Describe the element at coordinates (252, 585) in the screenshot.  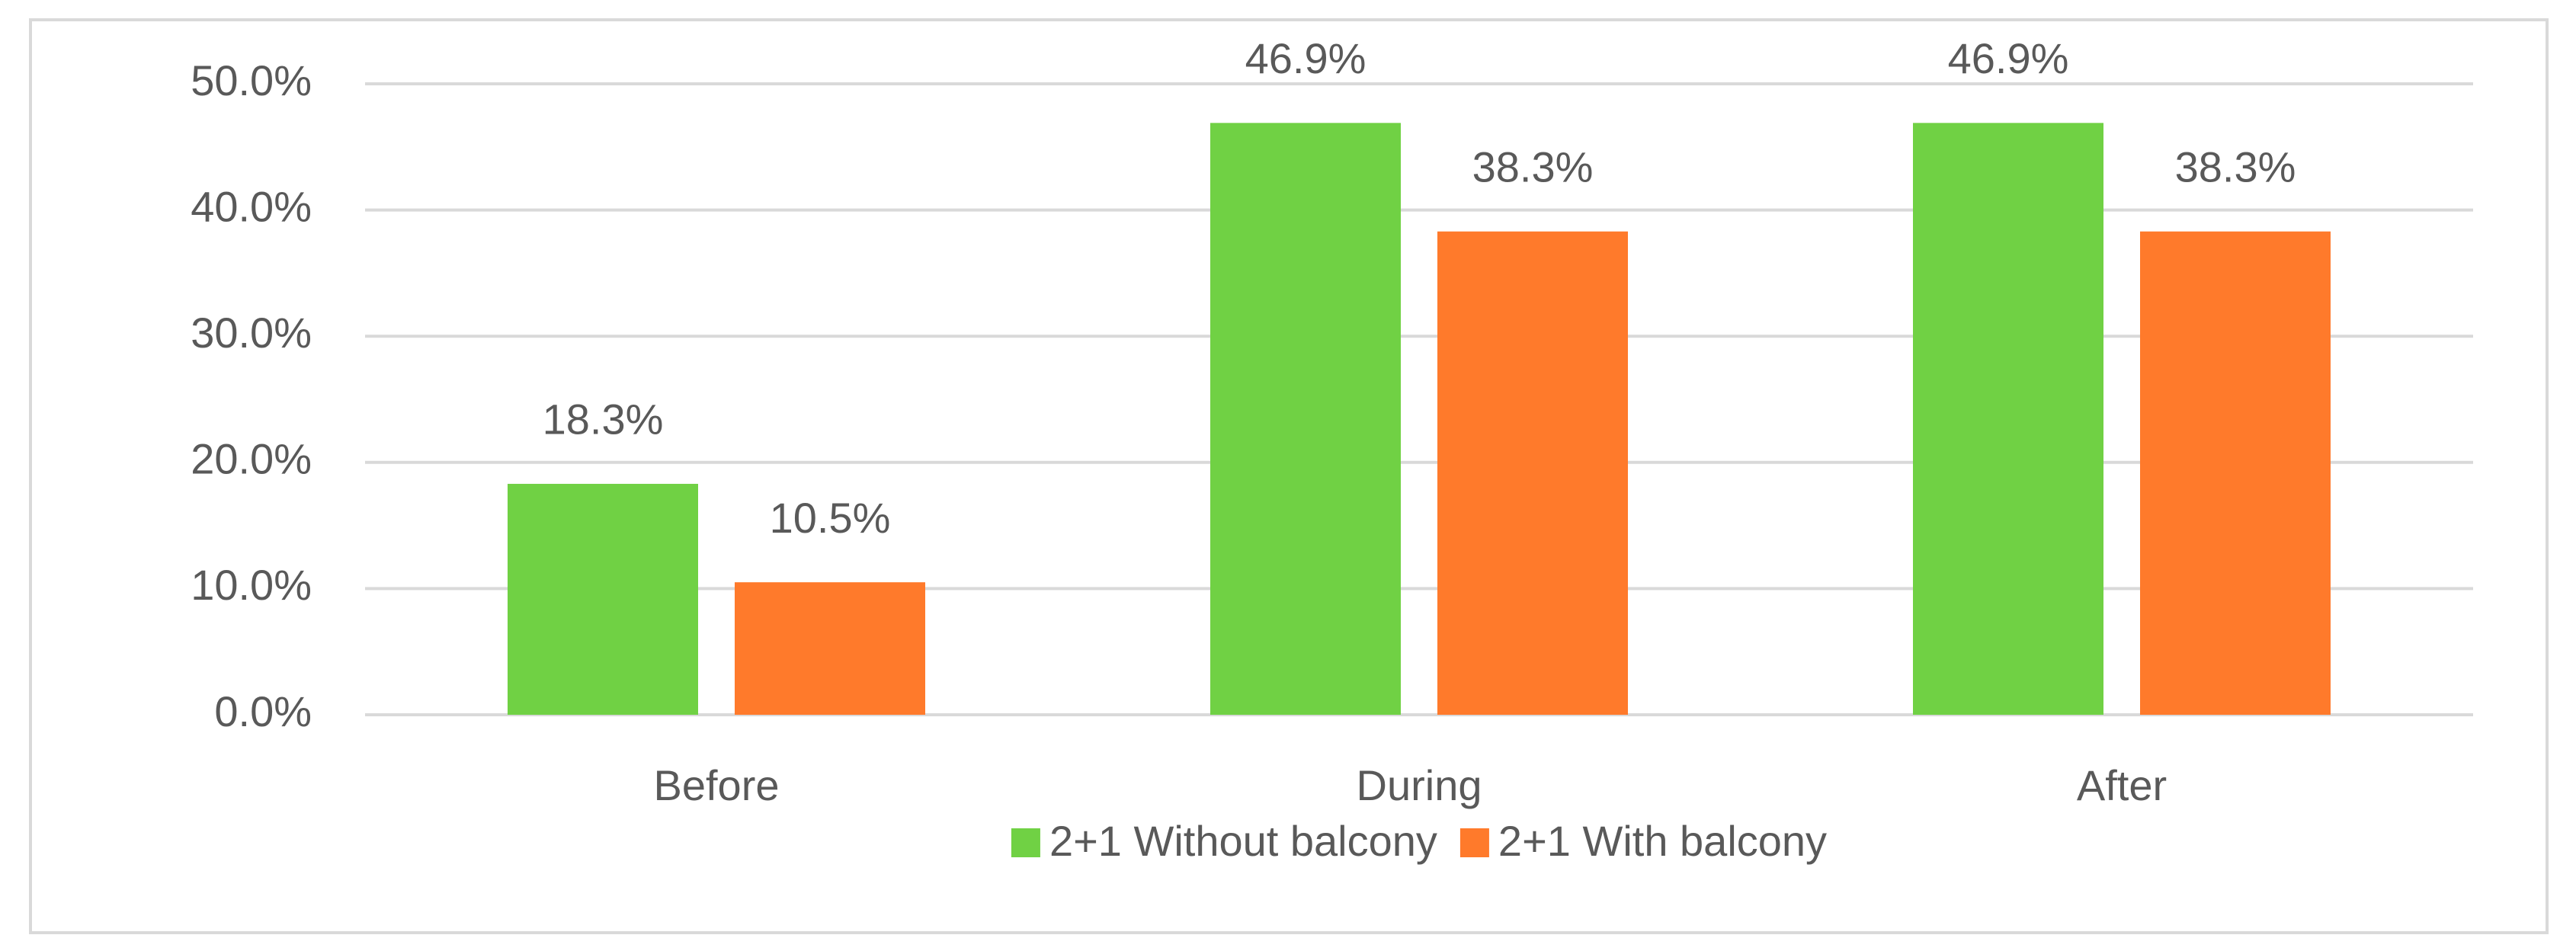
I see `y-tick-label: 10.0%` at that location.